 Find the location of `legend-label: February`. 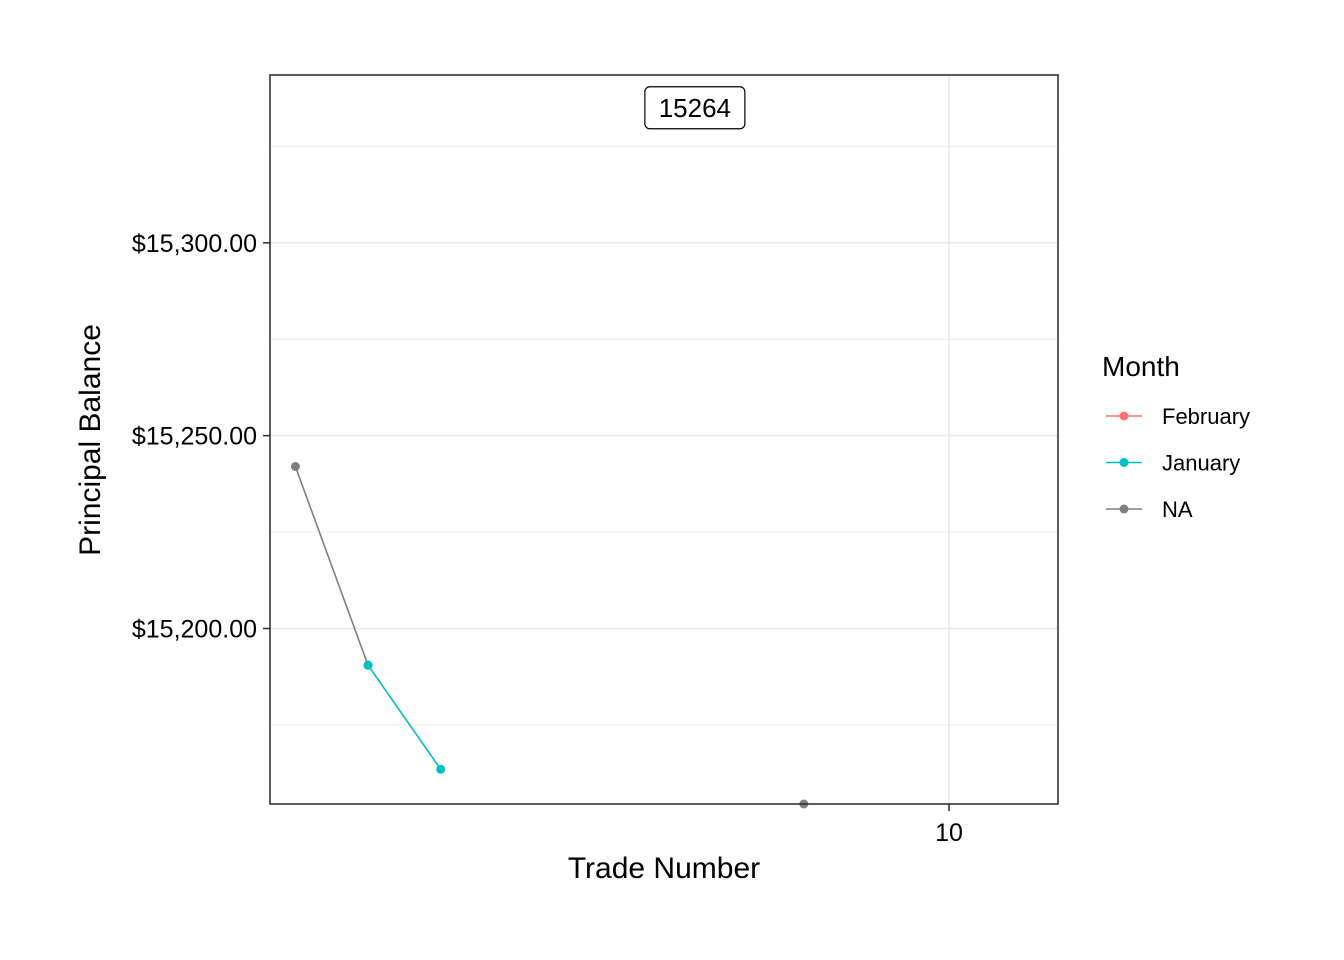

legend-label: February is located at coordinates (1206, 416).